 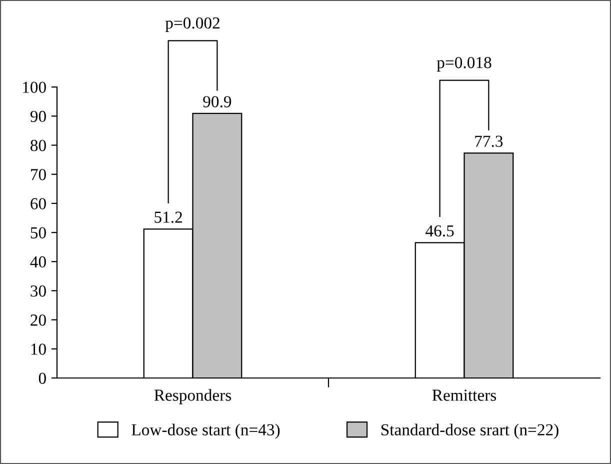 I want to click on data-label: 77.3, so click(x=489, y=141).